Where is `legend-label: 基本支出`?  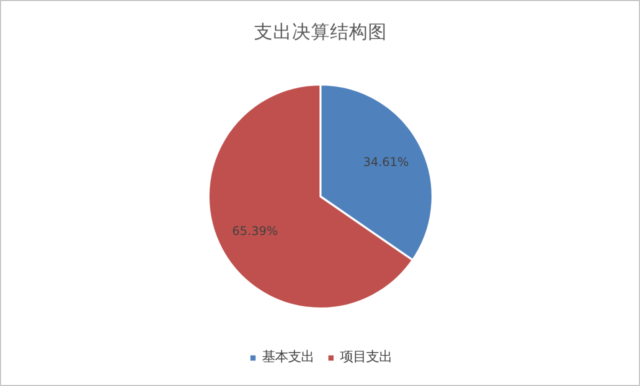
legend-label: 基本支出 is located at coordinates (288, 357).